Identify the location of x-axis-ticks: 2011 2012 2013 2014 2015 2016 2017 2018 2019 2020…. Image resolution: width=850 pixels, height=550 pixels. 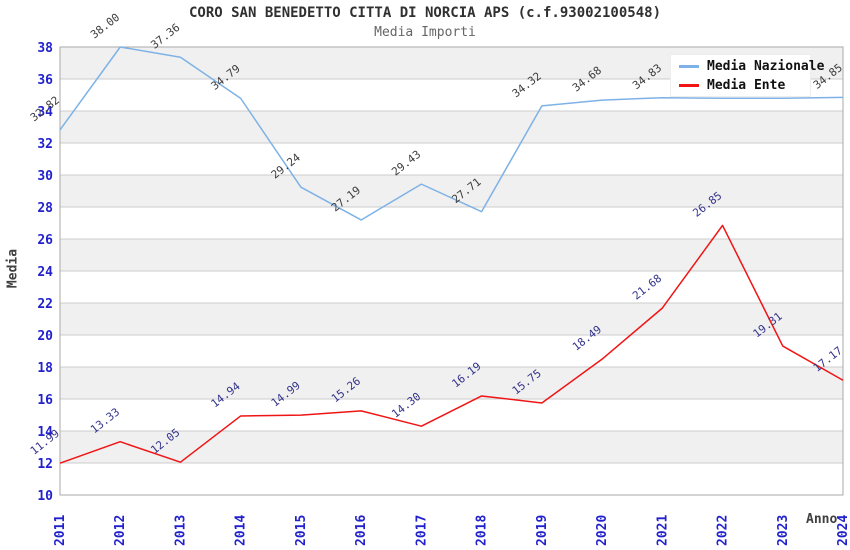
(451, 530).